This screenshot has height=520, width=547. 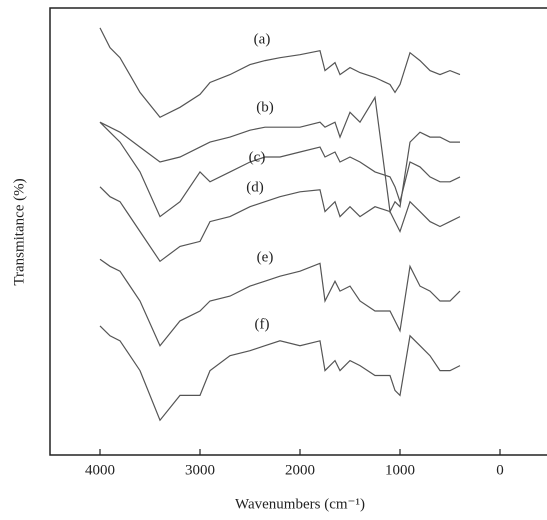 I want to click on series-label: (f), so click(x=262, y=324).